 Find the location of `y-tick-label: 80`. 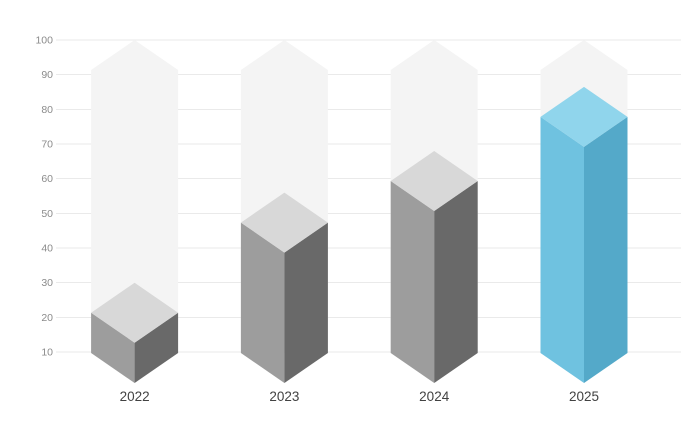

y-tick-label: 80 is located at coordinates (47, 110).